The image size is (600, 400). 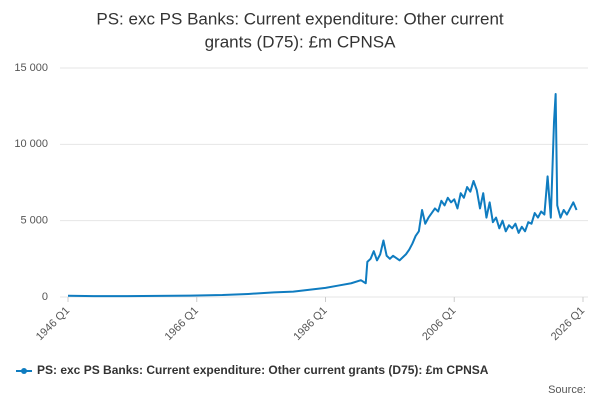 What do you see at coordinates (34, 221) in the screenshot?
I see `y-tick-label: 5 000` at bounding box center [34, 221].